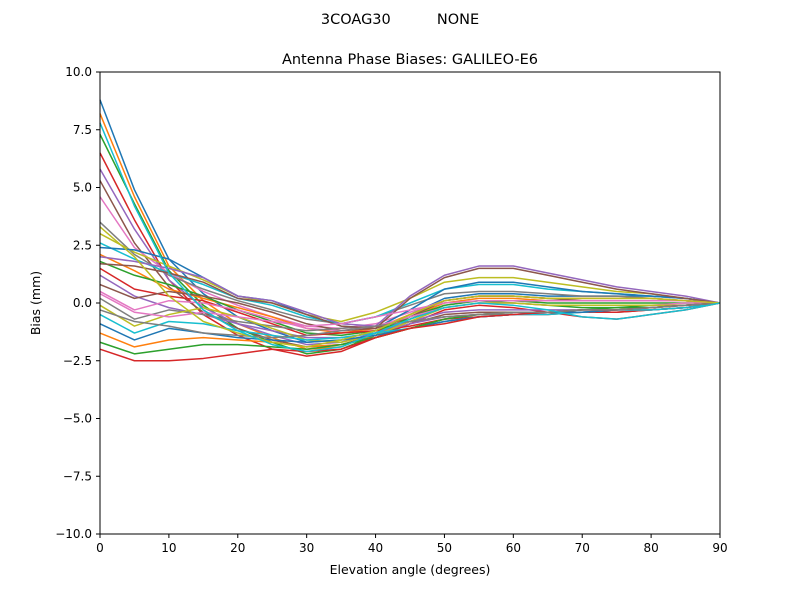  I want to click on y-axis-label: Bias (mm), so click(35, 303).